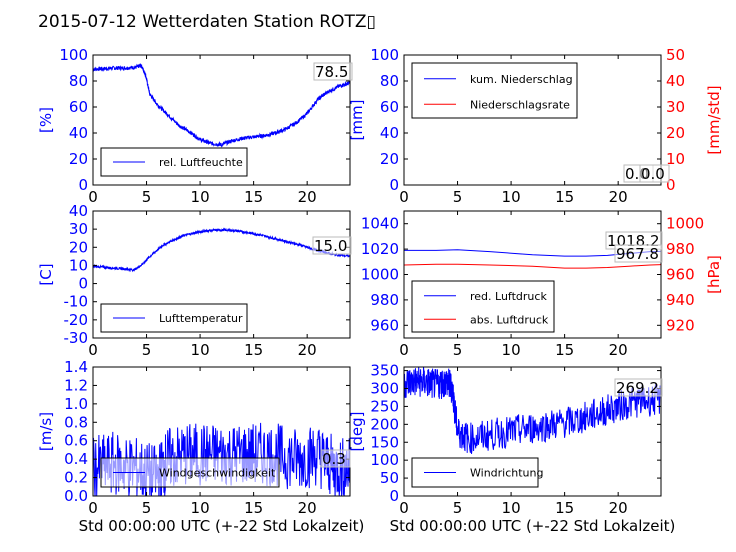 This screenshot has width=736, height=552. I want to click on value-annotation: 0.3, so click(334, 459).